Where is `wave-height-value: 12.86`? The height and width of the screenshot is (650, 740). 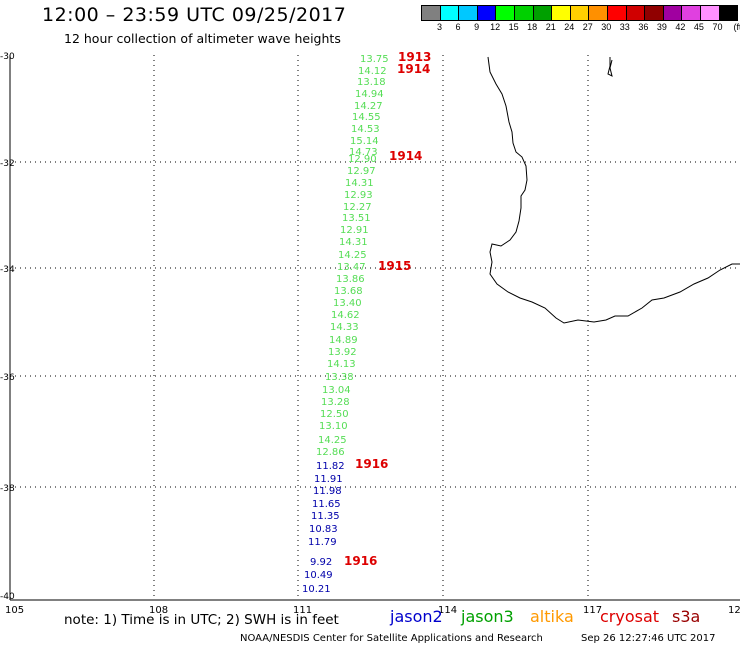 wave-height-value: 12.86 is located at coordinates (330, 452).